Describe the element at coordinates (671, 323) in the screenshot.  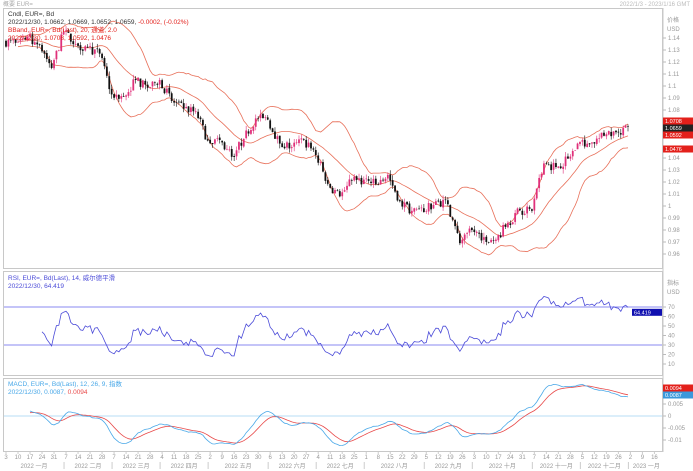
I see `rsi-axis: 指标 USD 70 60 50 40 30 20 10` at that location.